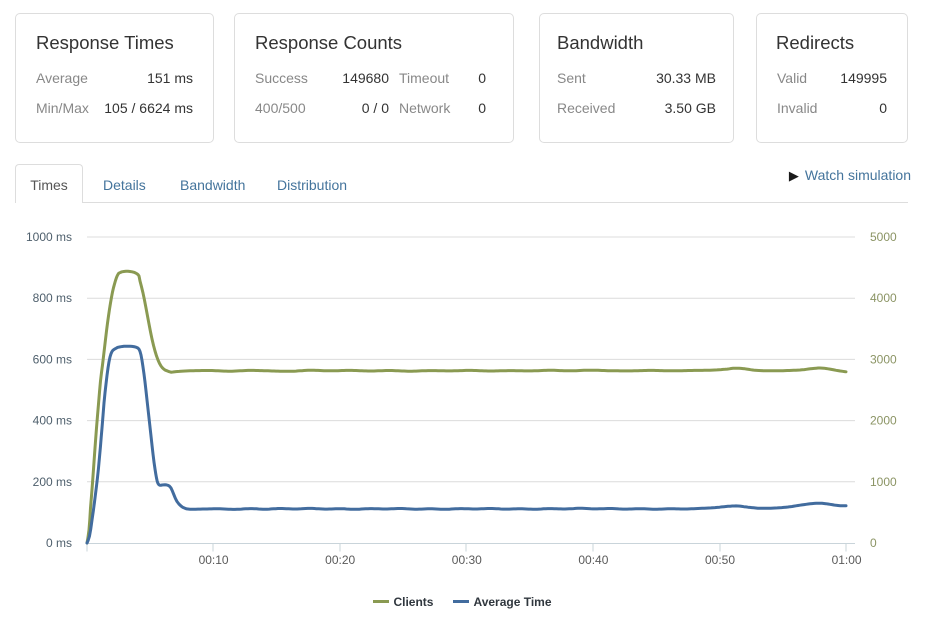 The width and height of the screenshot is (941, 633). What do you see at coordinates (847, 560) in the screenshot?
I see `svg-text: 01:00` at bounding box center [847, 560].